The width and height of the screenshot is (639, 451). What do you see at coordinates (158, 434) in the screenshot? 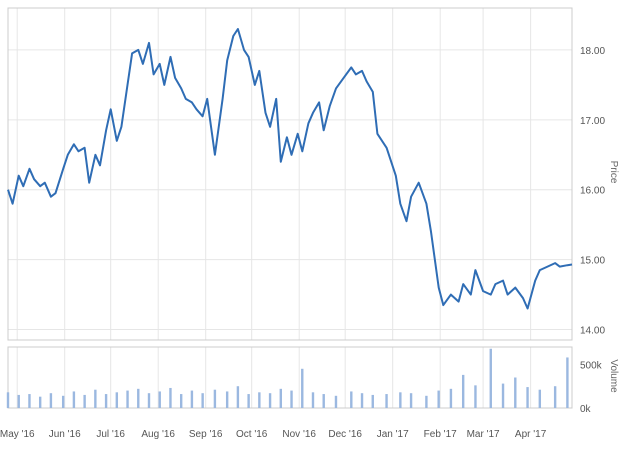
I see `x-tick-label: Aug '16` at bounding box center [158, 434].